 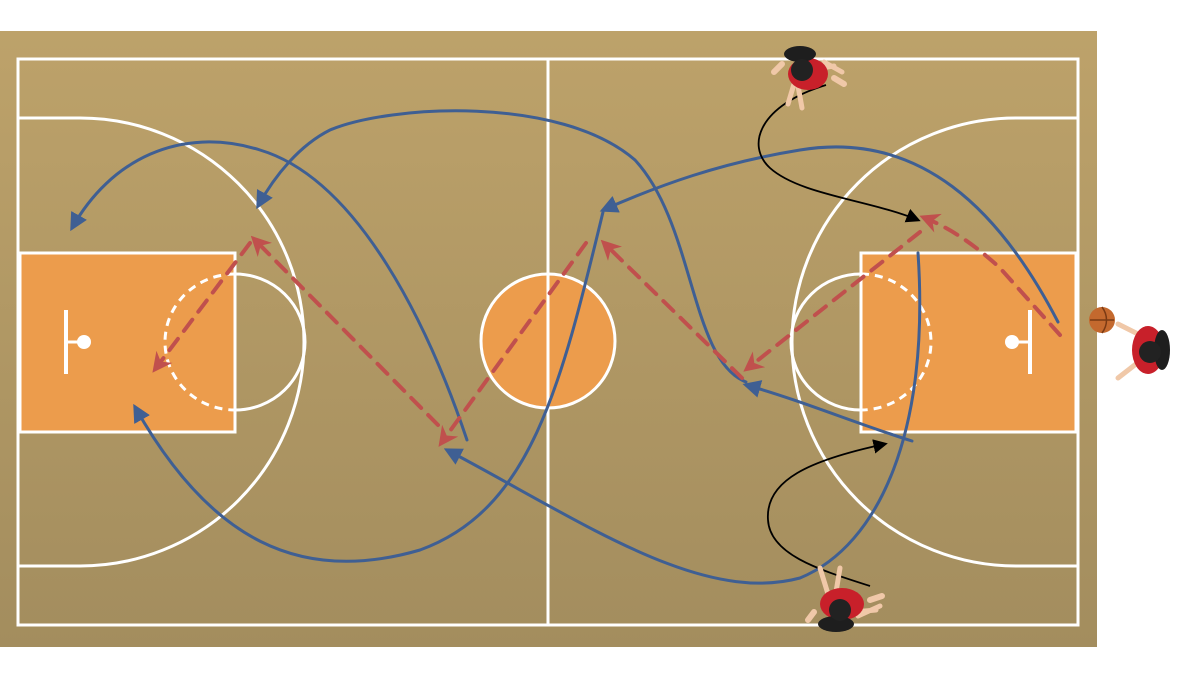 I want to click on dribble-bottom-player, so click(x=827, y=513).